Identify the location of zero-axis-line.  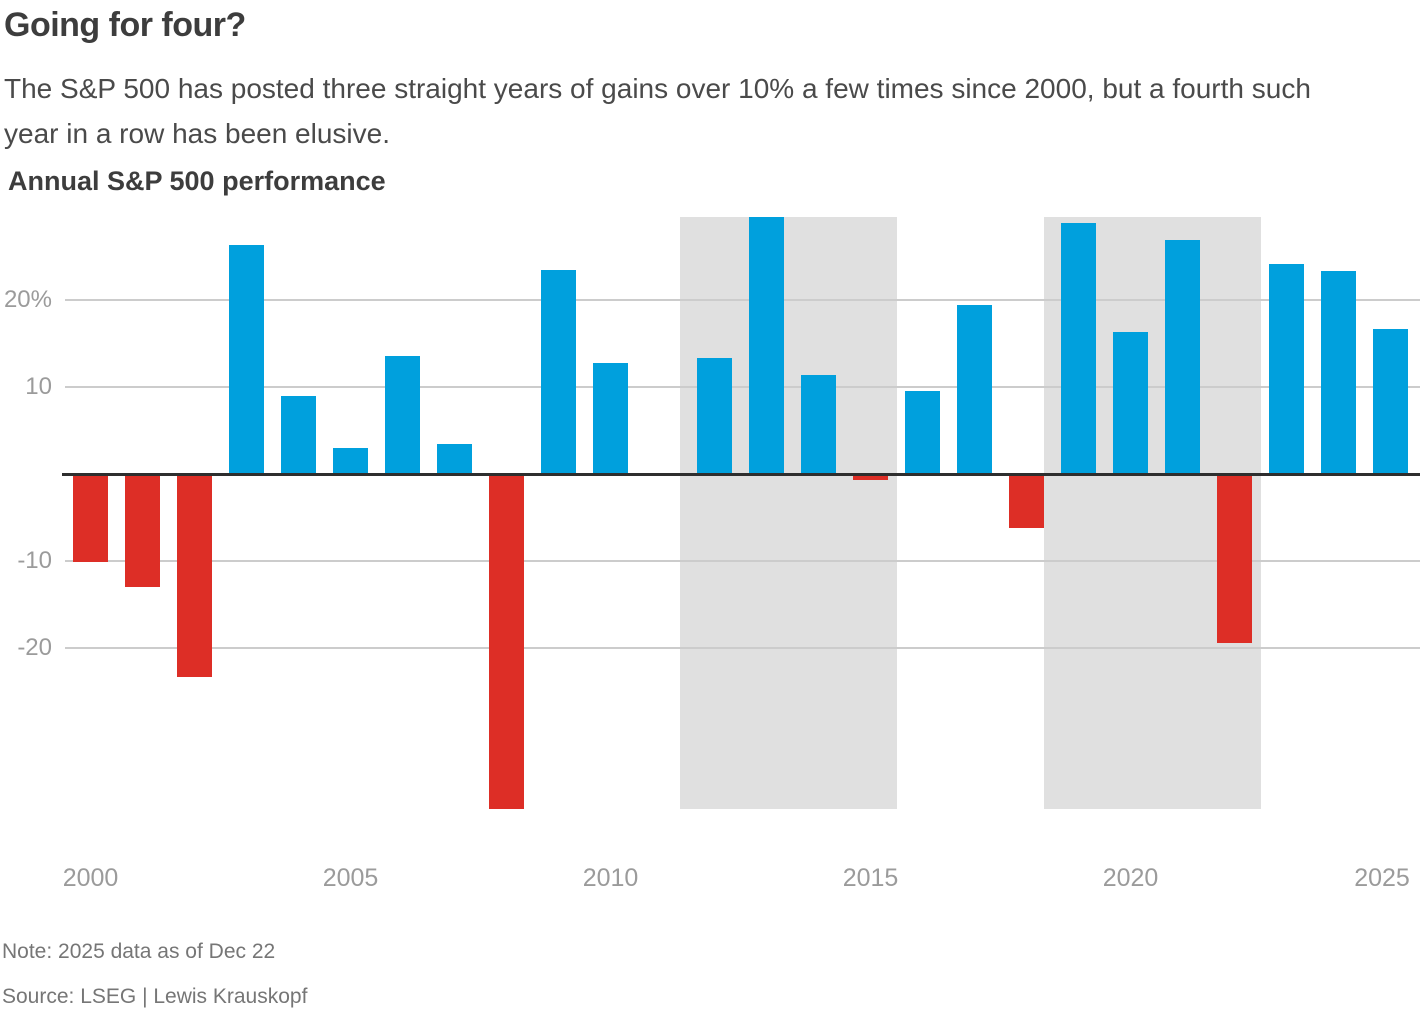
(741, 474).